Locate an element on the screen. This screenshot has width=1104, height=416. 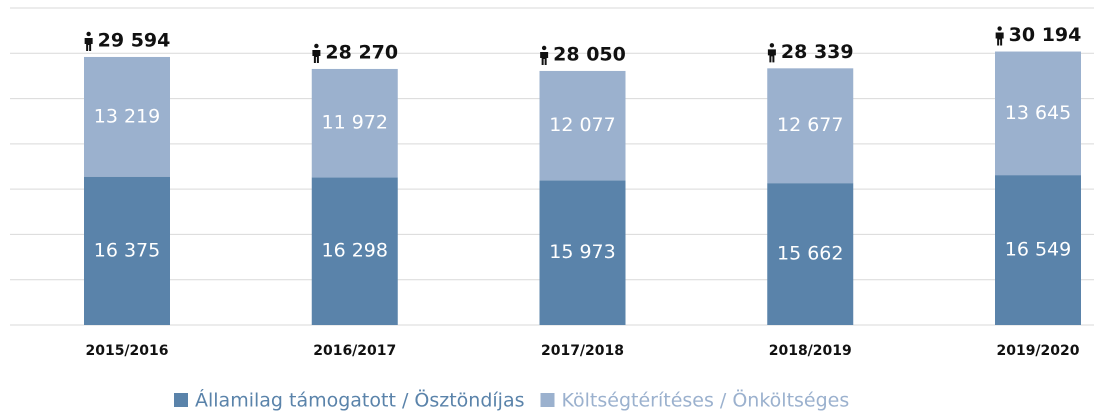
total-label: 30 194 is located at coordinates (1045, 35).